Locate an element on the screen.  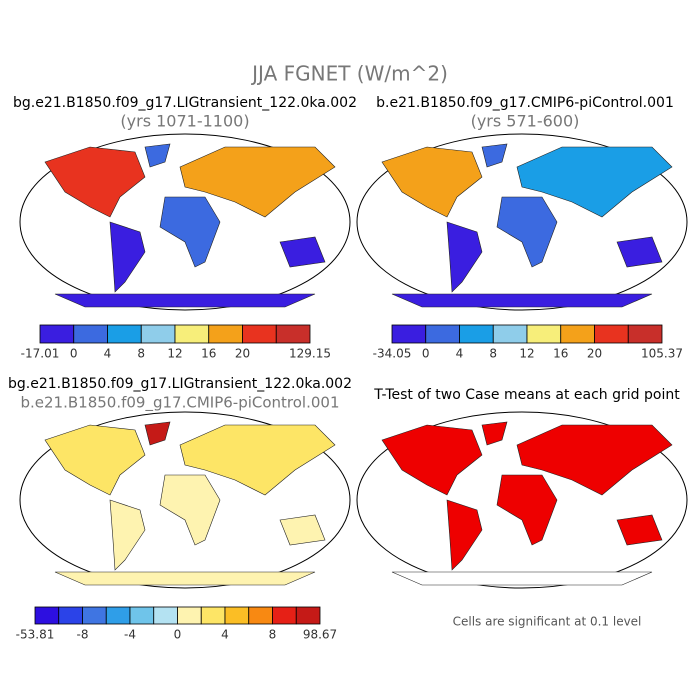
figure-title: JJA FGNET (W/m^2) is located at coordinates (349, 74).